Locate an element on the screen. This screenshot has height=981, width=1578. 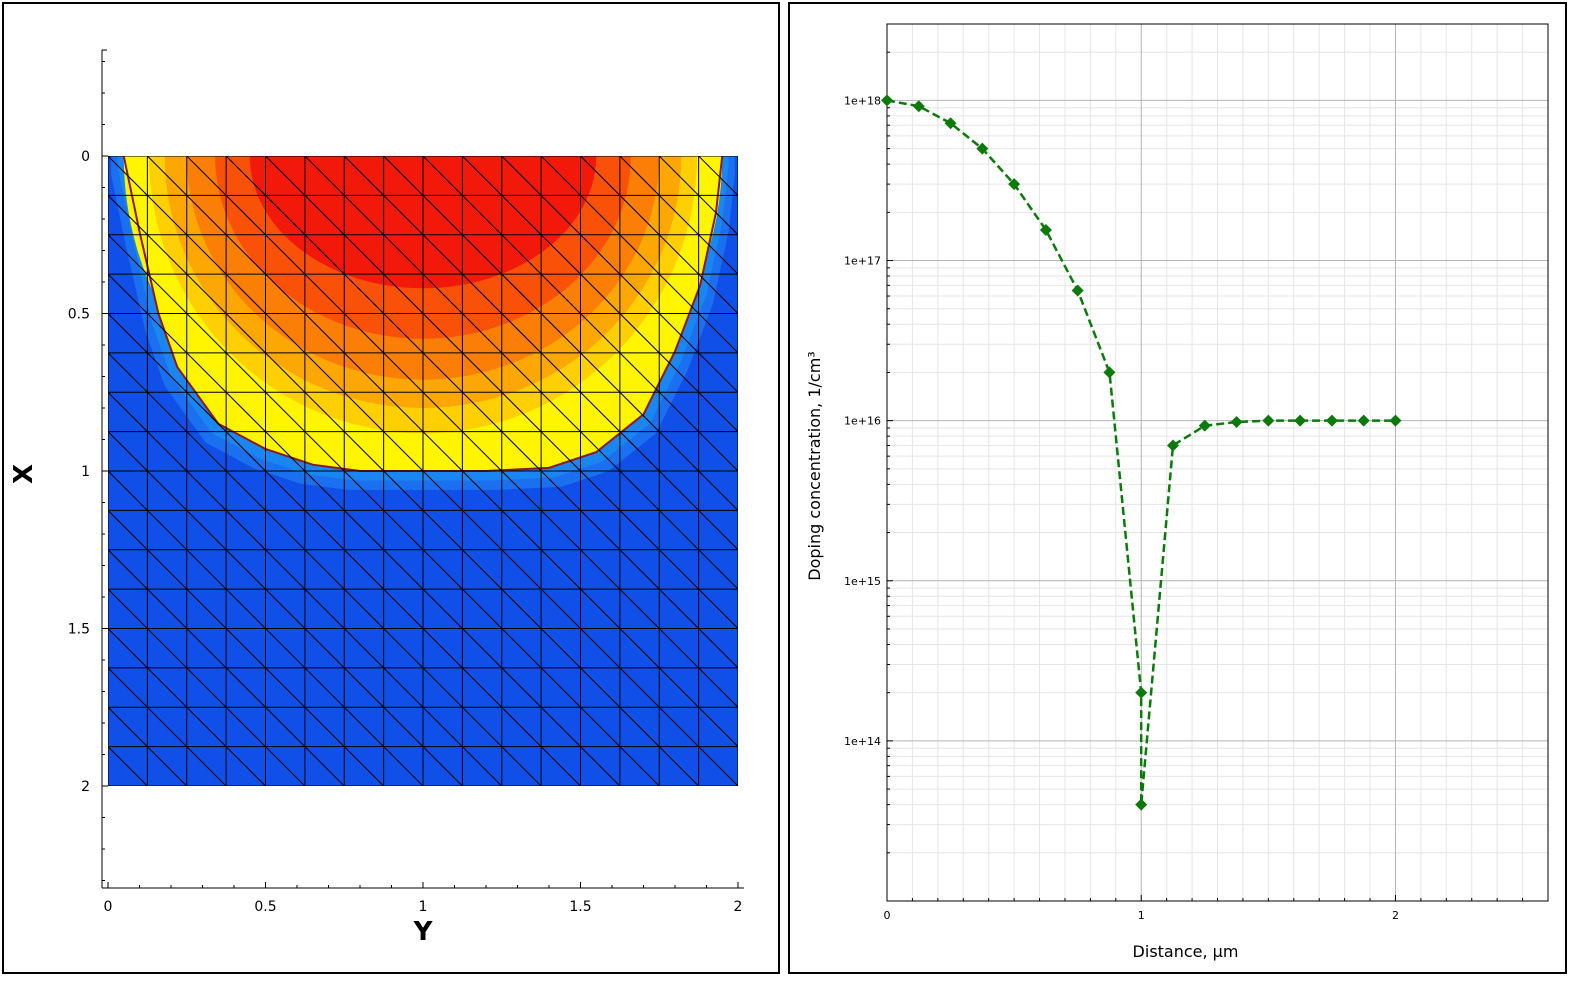
y-tick-label: 1e+17 is located at coordinates (862, 261).